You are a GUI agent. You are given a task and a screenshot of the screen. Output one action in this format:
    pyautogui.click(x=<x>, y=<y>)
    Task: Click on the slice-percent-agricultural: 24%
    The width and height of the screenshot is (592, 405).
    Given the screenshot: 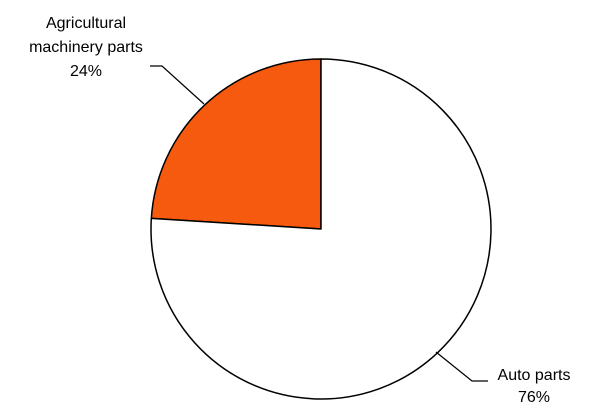 What is the action you would take?
    pyautogui.click(x=86, y=71)
    